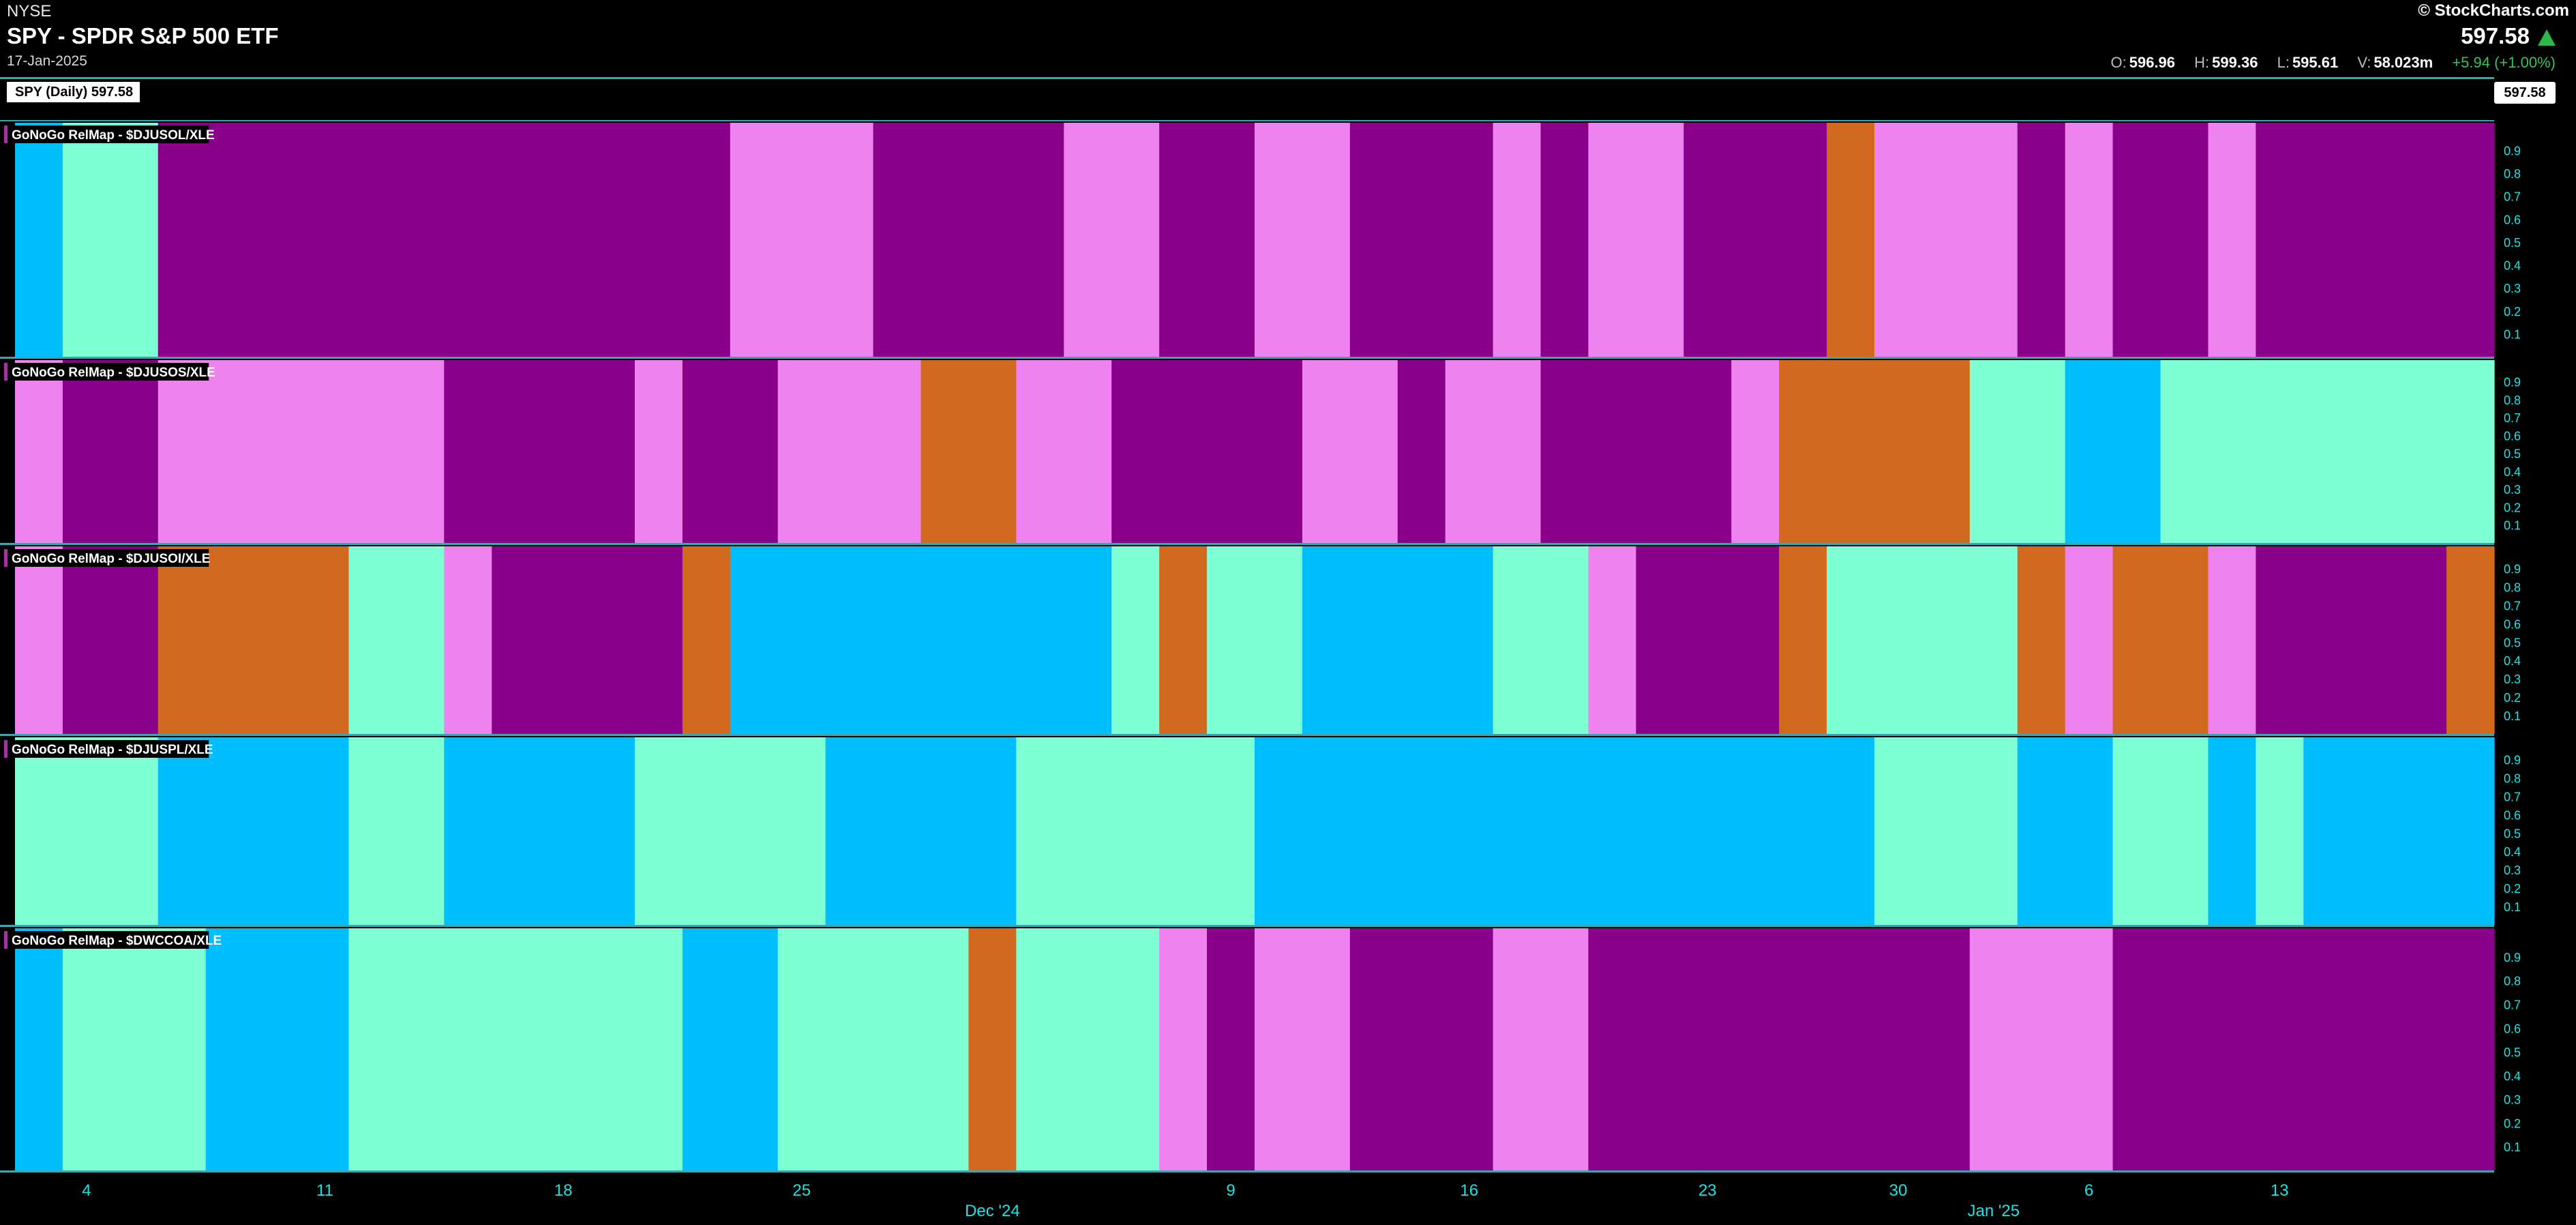 This screenshot has width=2576, height=1225. I want to click on y-tick-label: 0.1, so click(2512, 526).